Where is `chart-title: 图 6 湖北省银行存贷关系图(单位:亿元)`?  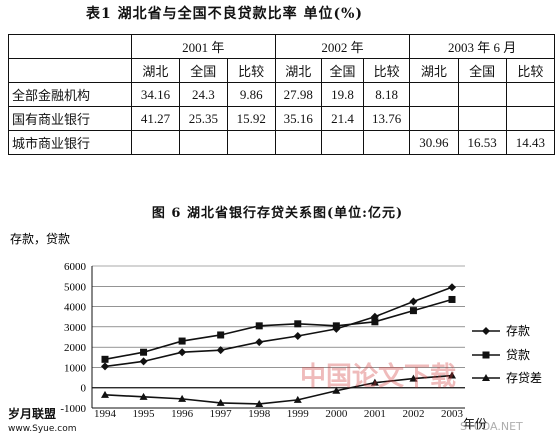 chart-title: 图 6 湖北省银行存贷关系图(单位:亿元) is located at coordinates (277, 213).